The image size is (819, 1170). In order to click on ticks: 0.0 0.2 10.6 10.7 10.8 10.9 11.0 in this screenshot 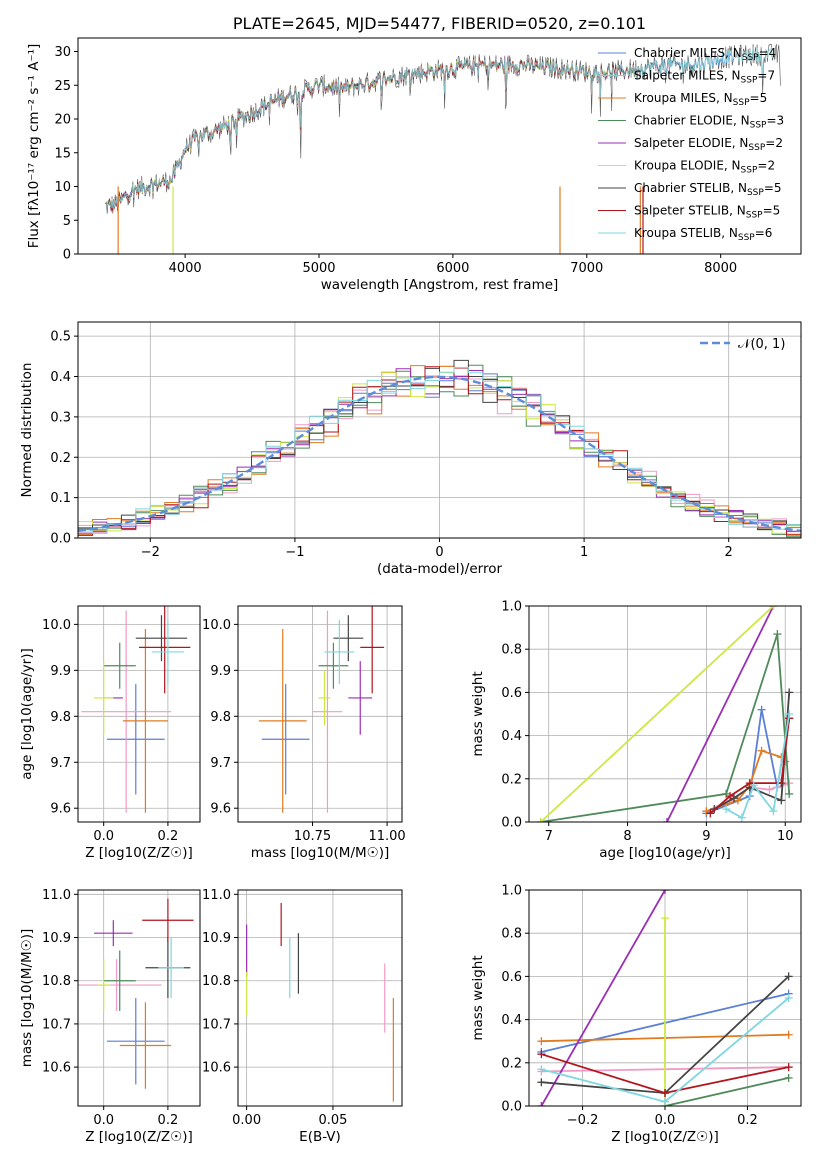, I will do `click(110, 1008)`.